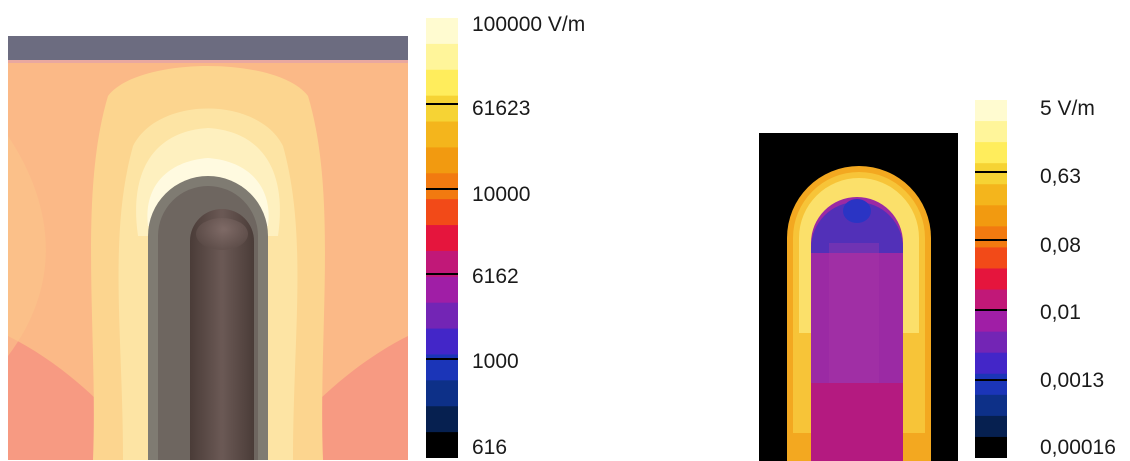 The width and height of the screenshot is (1130, 461). What do you see at coordinates (501, 194) in the screenshot?
I see `left-tick-label: 10000` at bounding box center [501, 194].